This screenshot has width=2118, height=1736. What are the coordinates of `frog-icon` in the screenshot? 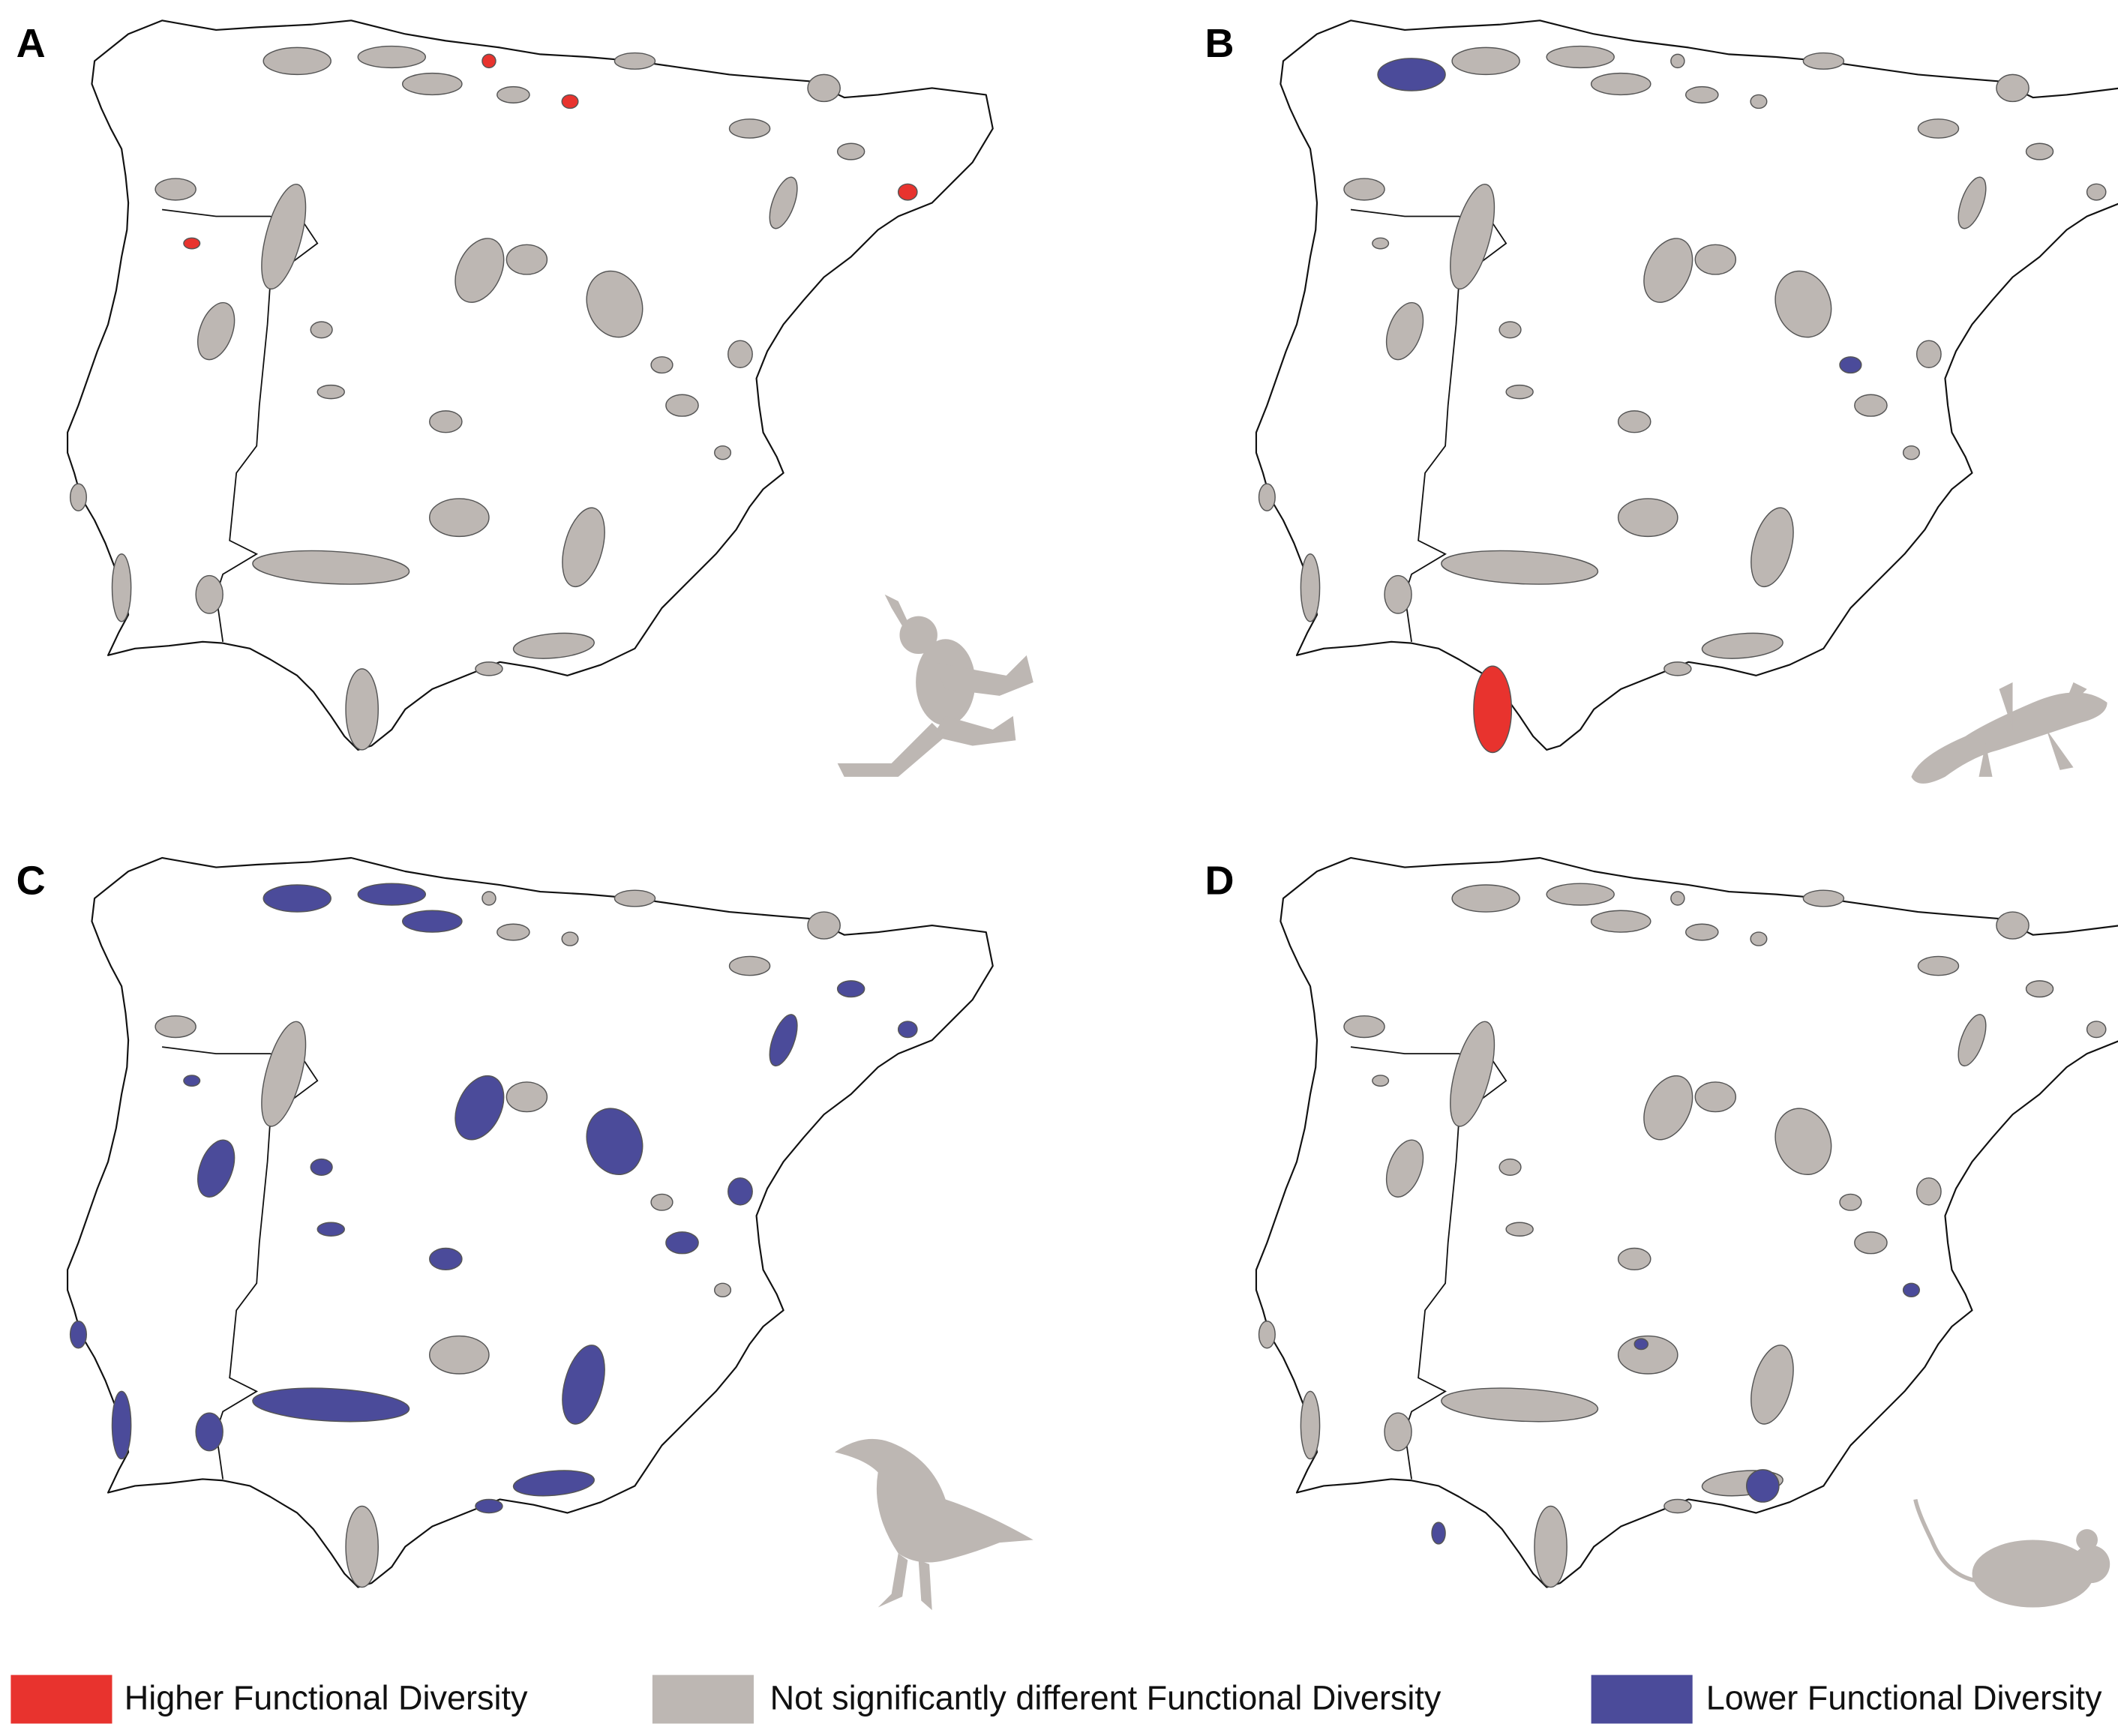 It's located at (935, 685).